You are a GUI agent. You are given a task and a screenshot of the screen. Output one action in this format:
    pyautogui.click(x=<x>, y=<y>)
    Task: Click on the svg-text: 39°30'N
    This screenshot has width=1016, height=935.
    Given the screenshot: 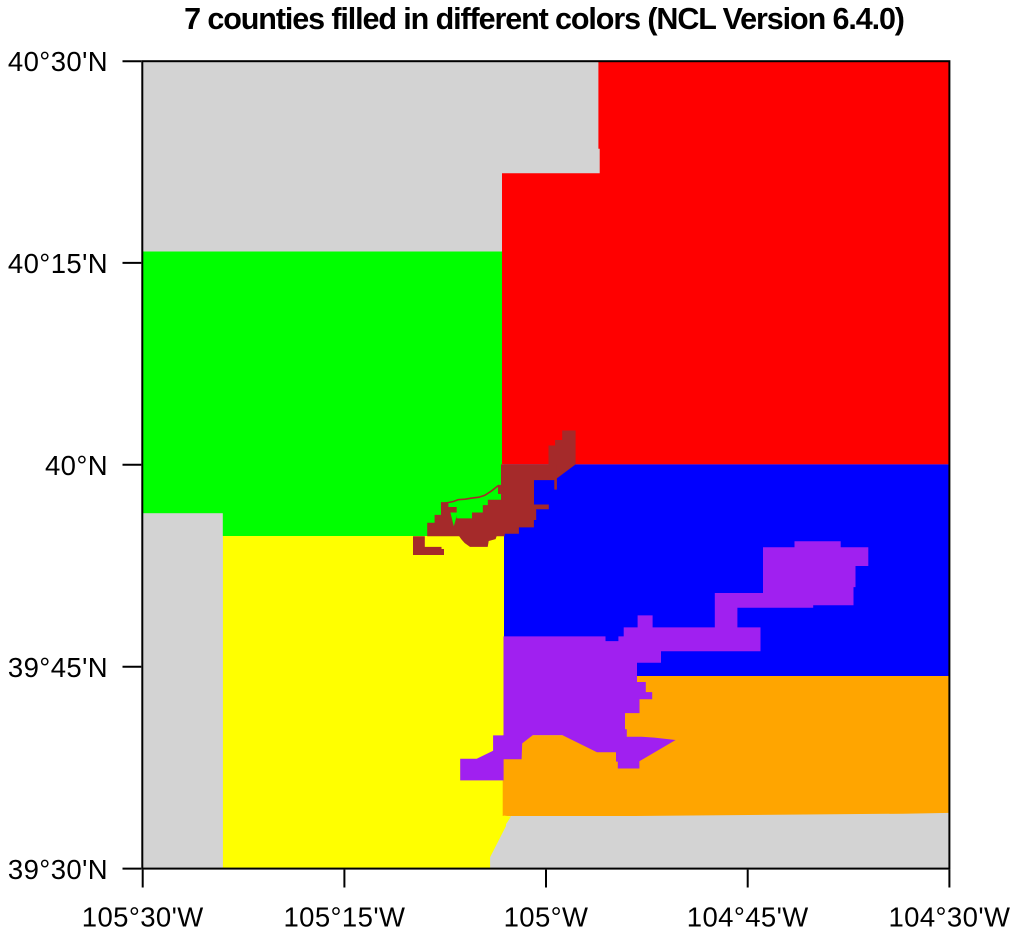 What is the action you would take?
    pyautogui.click(x=58, y=869)
    